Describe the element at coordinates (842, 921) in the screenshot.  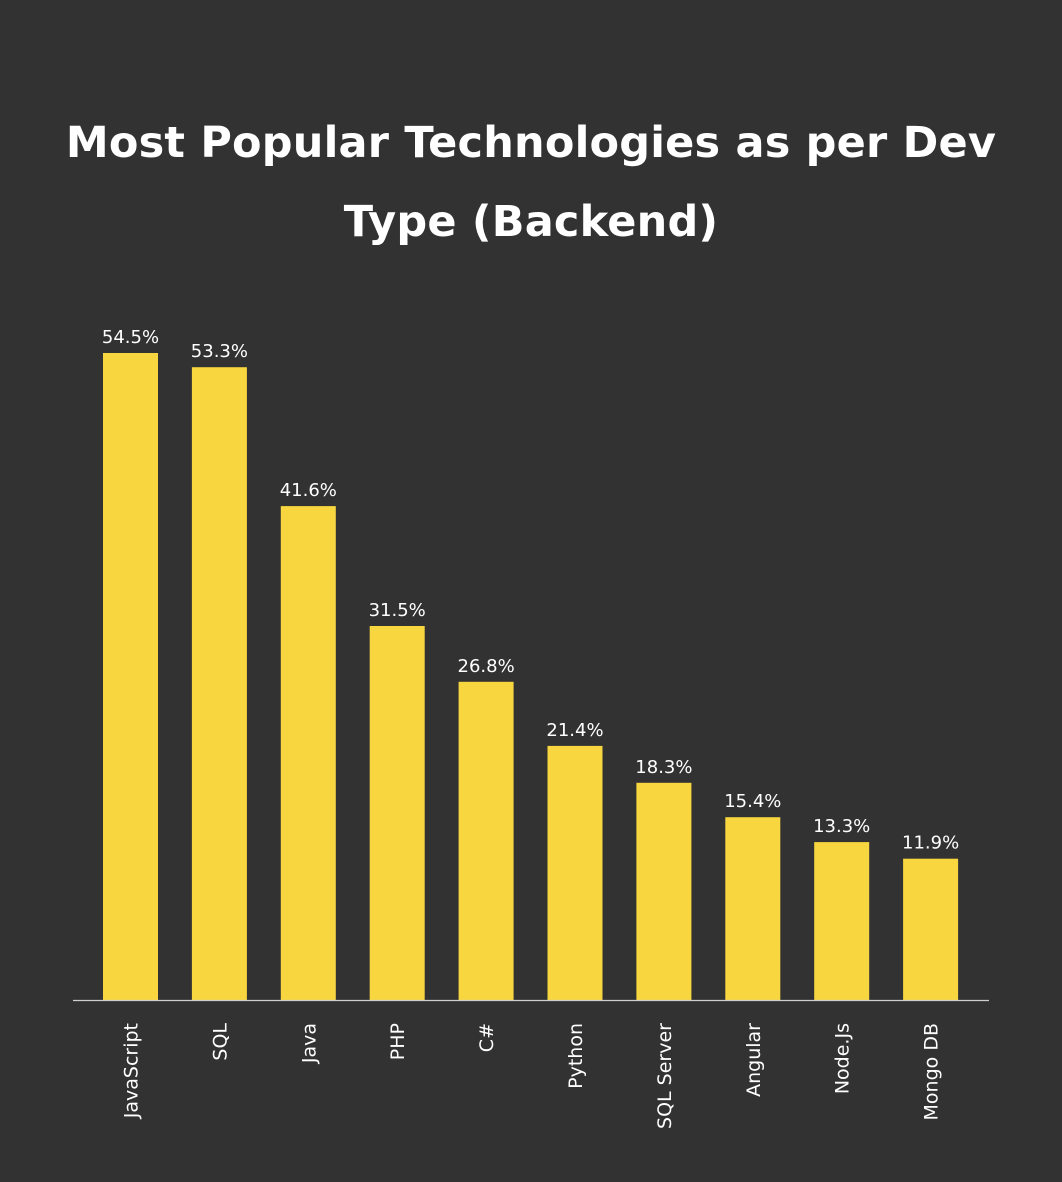
I see `bar-node-js` at that location.